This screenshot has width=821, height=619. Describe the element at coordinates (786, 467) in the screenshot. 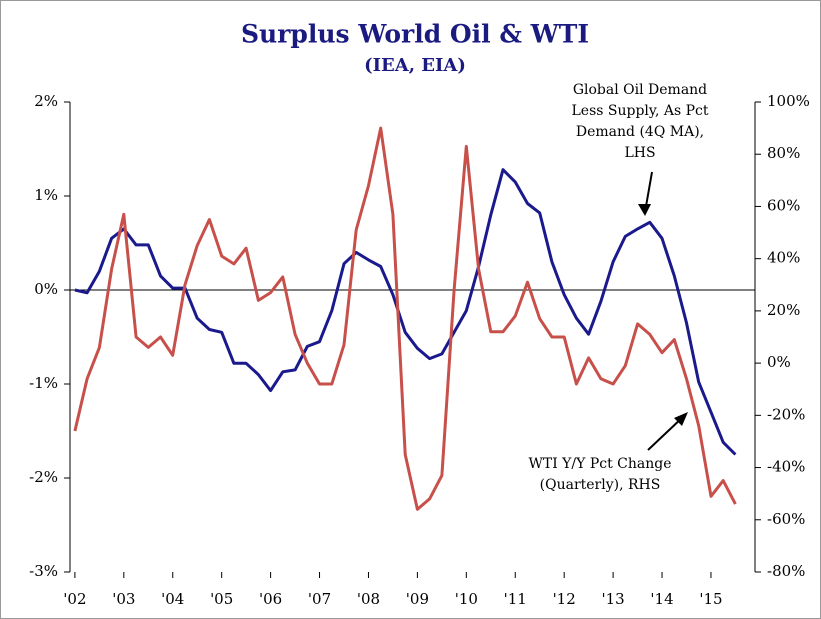

I see `y2-tick-label: -40%` at that location.